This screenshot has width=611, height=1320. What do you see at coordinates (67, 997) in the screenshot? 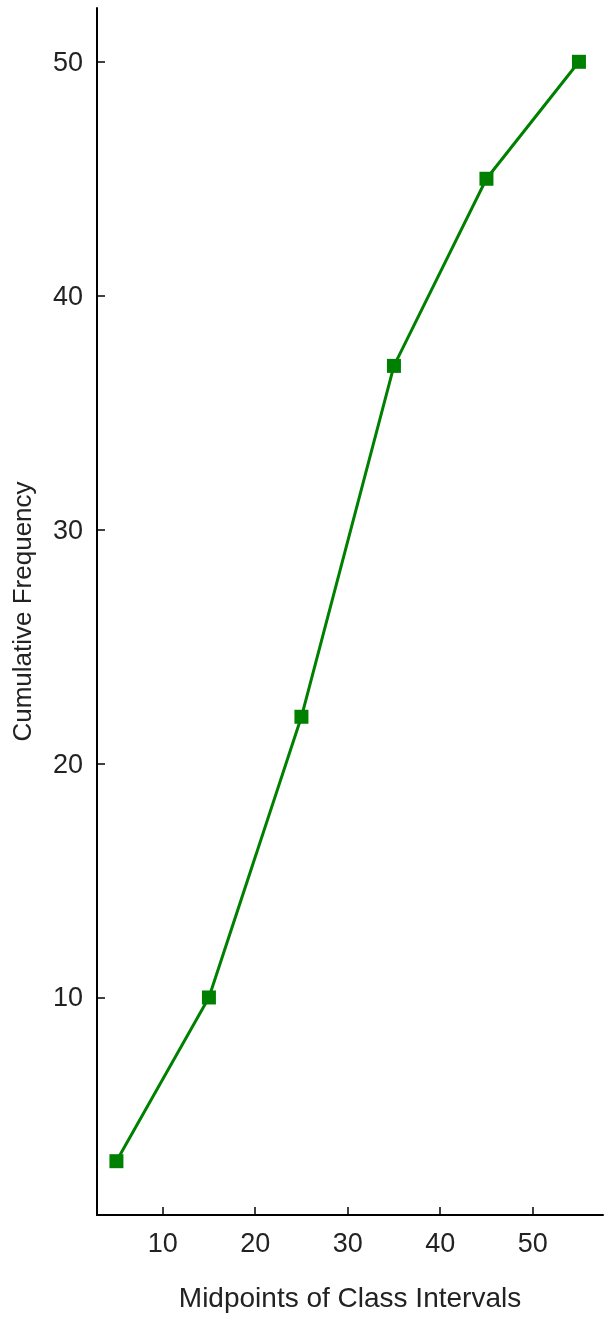
I see `y-tick-label: 10` at bounding box center [67, 997].